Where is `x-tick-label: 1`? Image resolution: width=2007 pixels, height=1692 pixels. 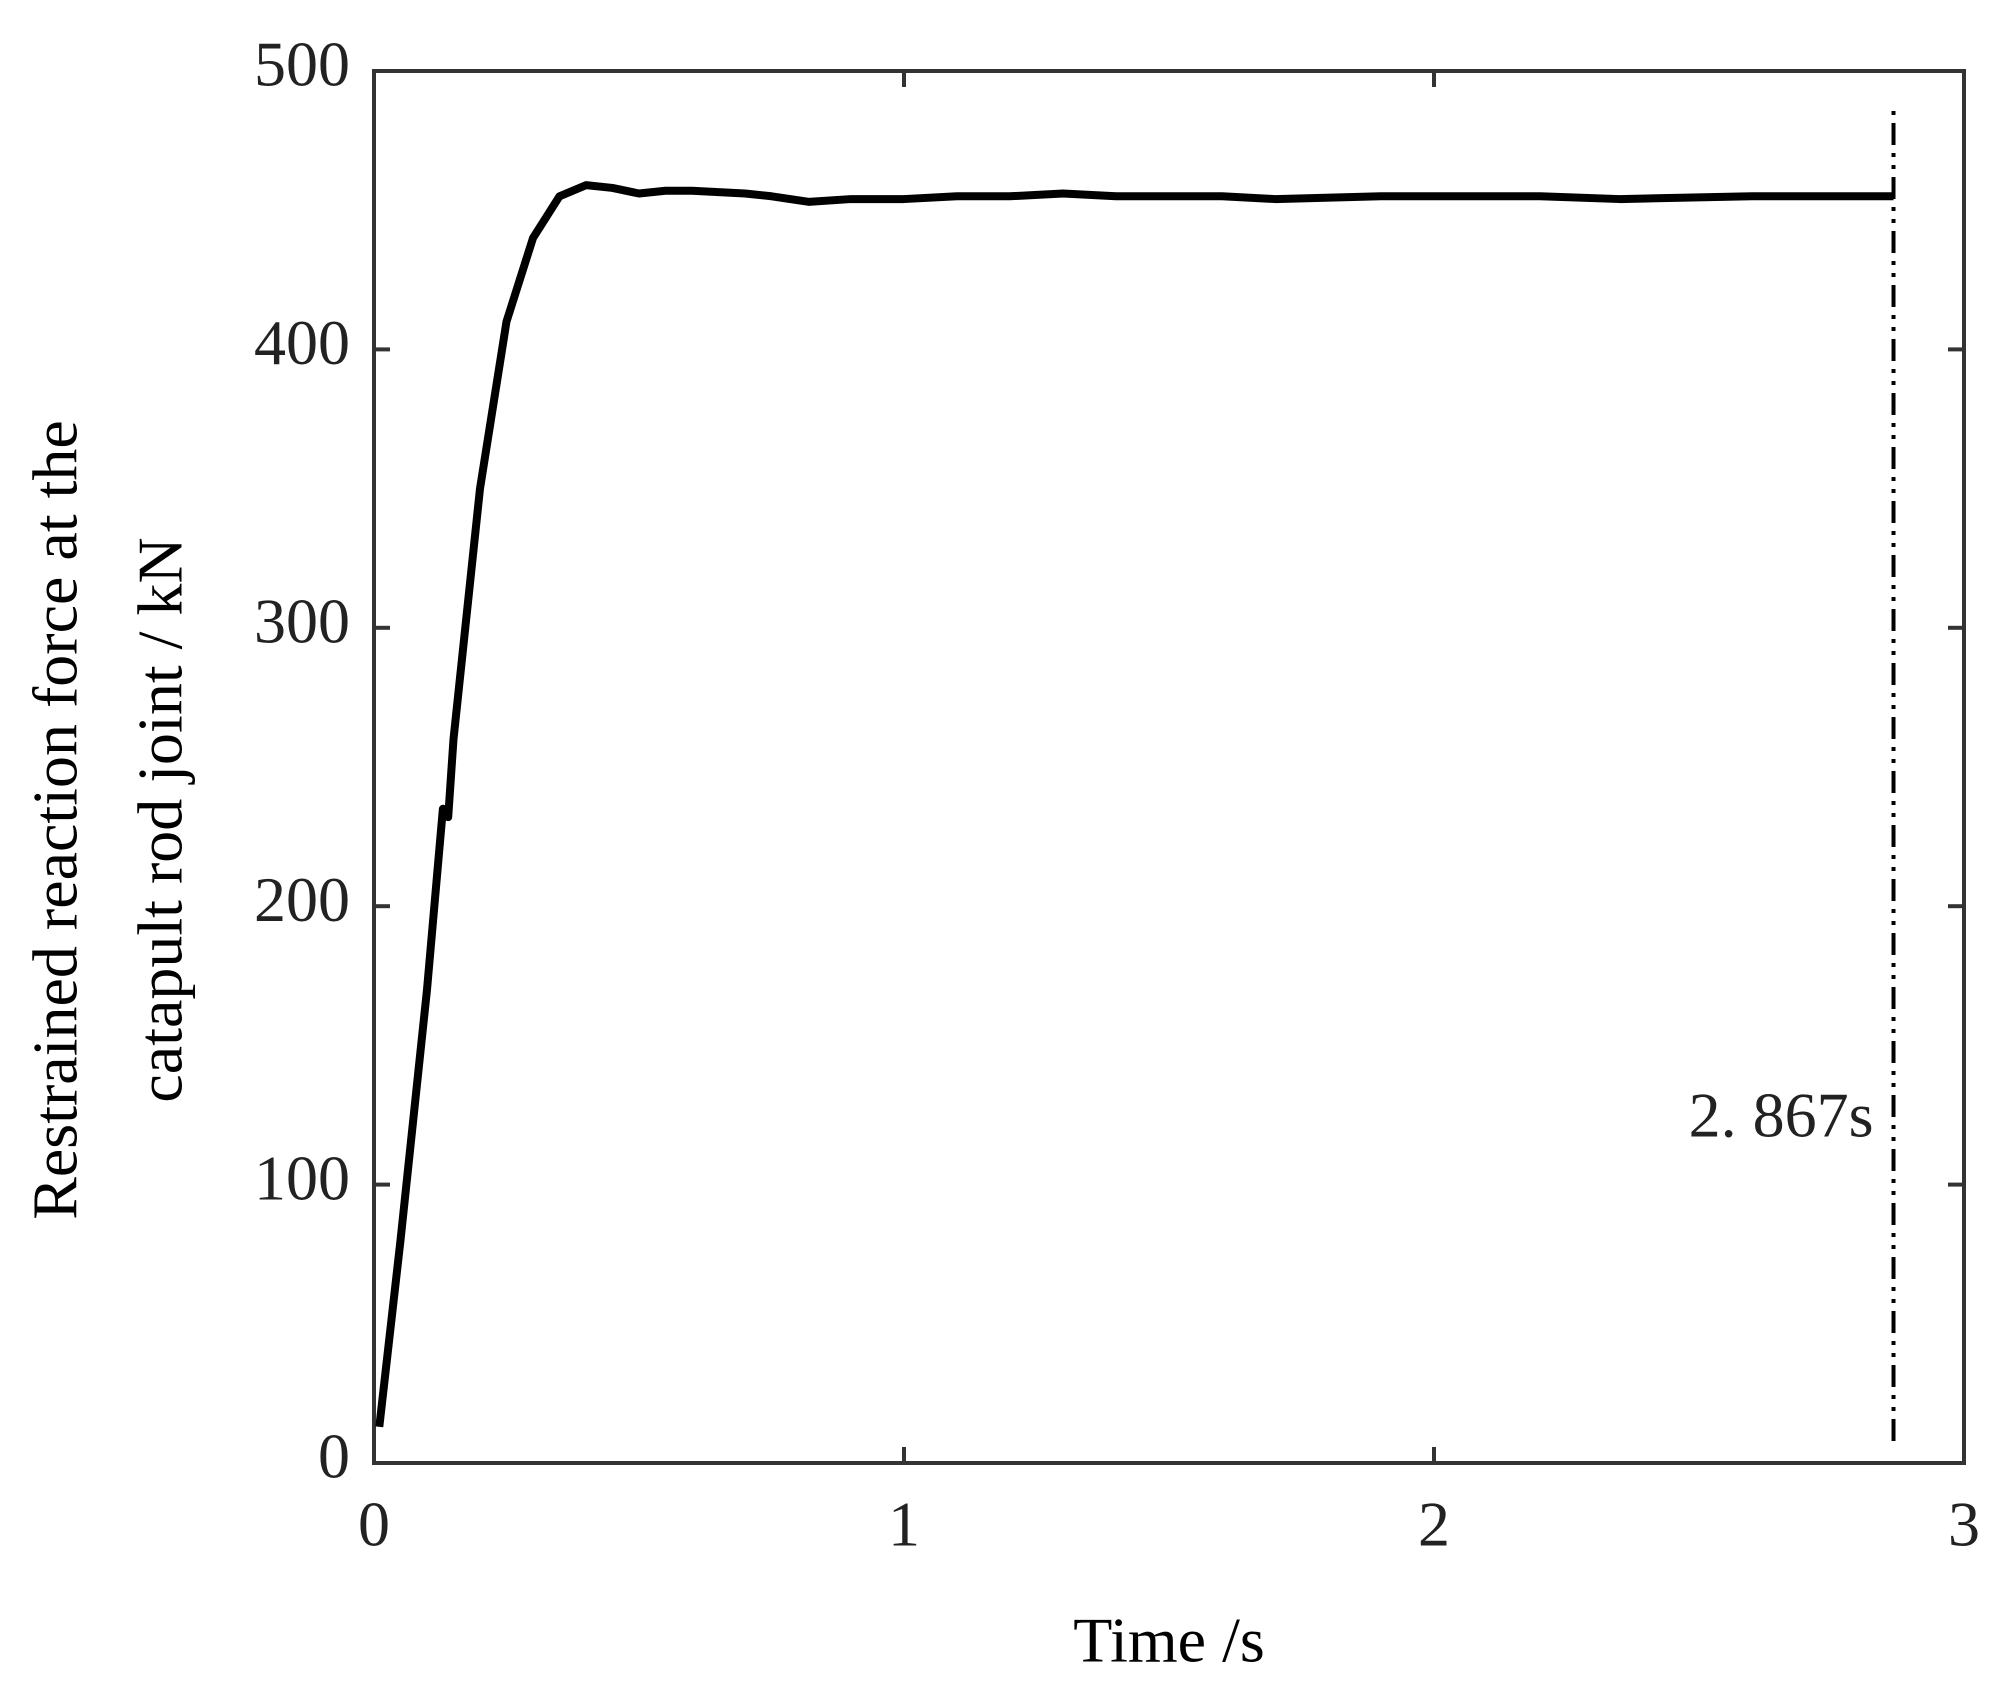 x-tick-label: 1 is located at coordinates (904, 1524).